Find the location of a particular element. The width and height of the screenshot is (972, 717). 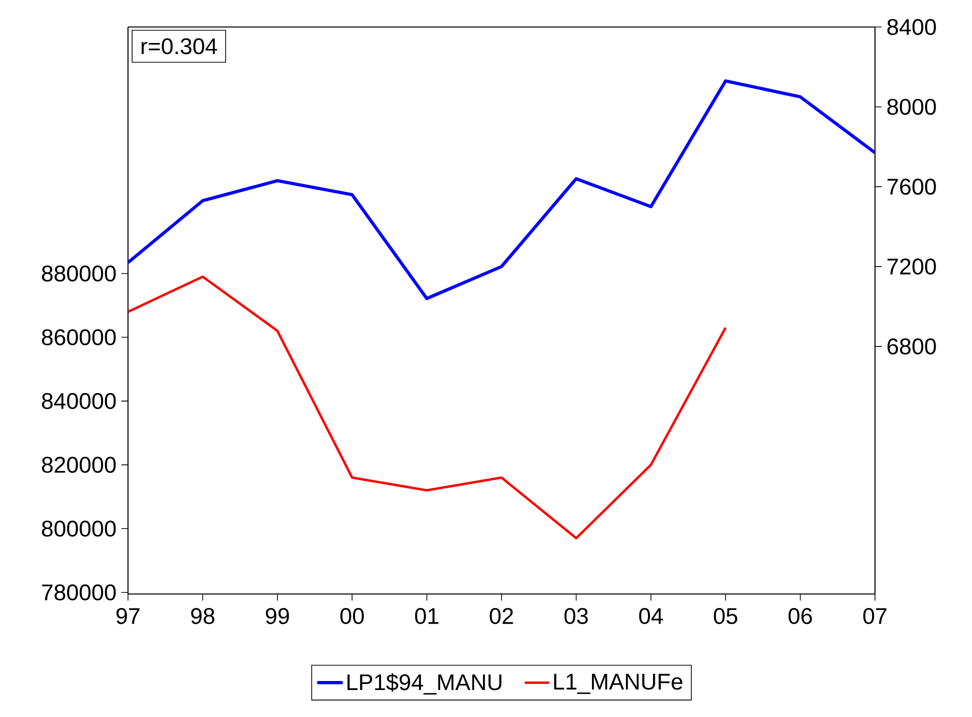

x-tick-label: 07 is located at coordinates (874, 616).